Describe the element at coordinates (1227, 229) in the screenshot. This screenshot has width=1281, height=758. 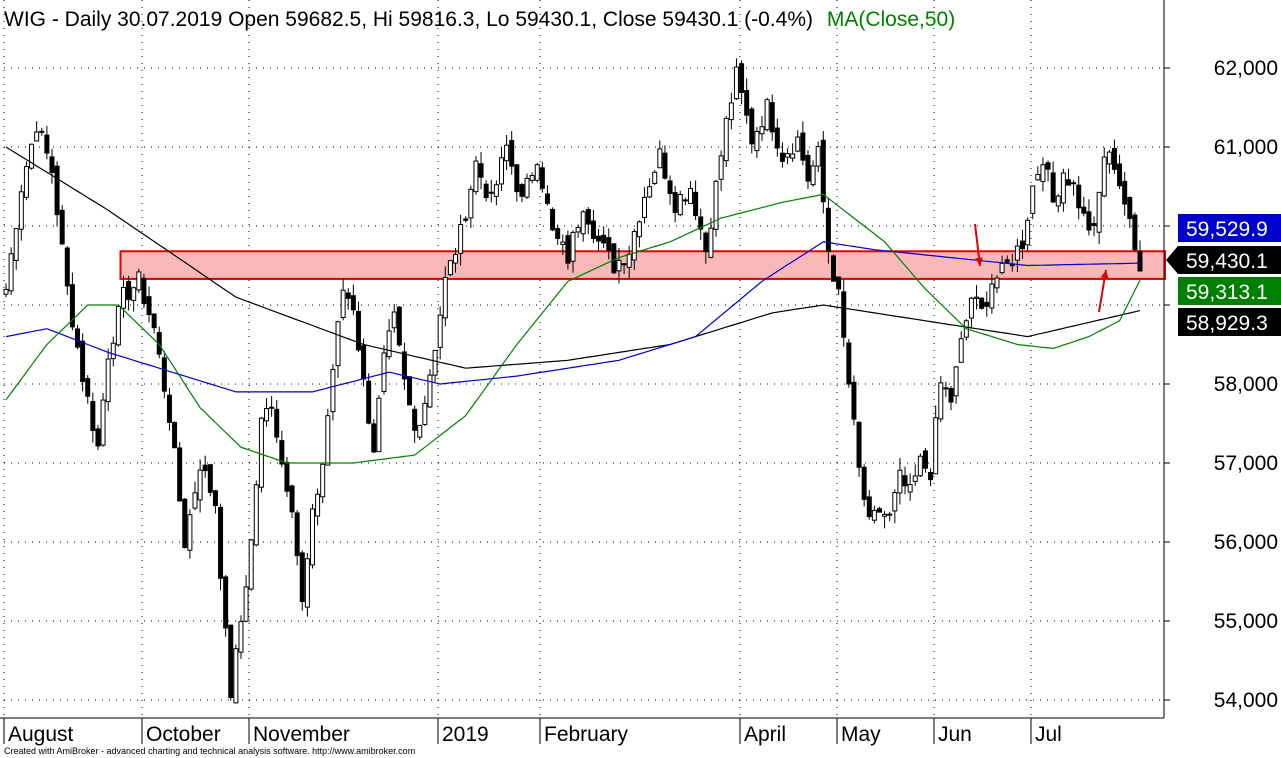
I see `price-tag-label: 59,529.9` at that location.